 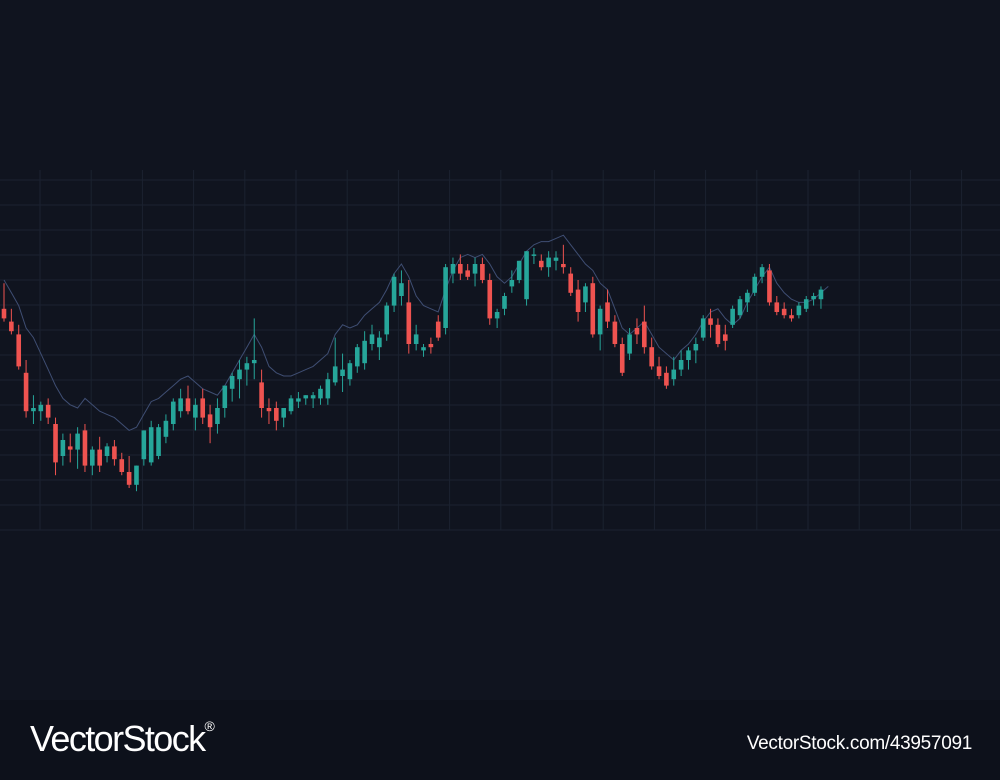 I want to click on registered-mark: ®, so click(x=209, y=726).